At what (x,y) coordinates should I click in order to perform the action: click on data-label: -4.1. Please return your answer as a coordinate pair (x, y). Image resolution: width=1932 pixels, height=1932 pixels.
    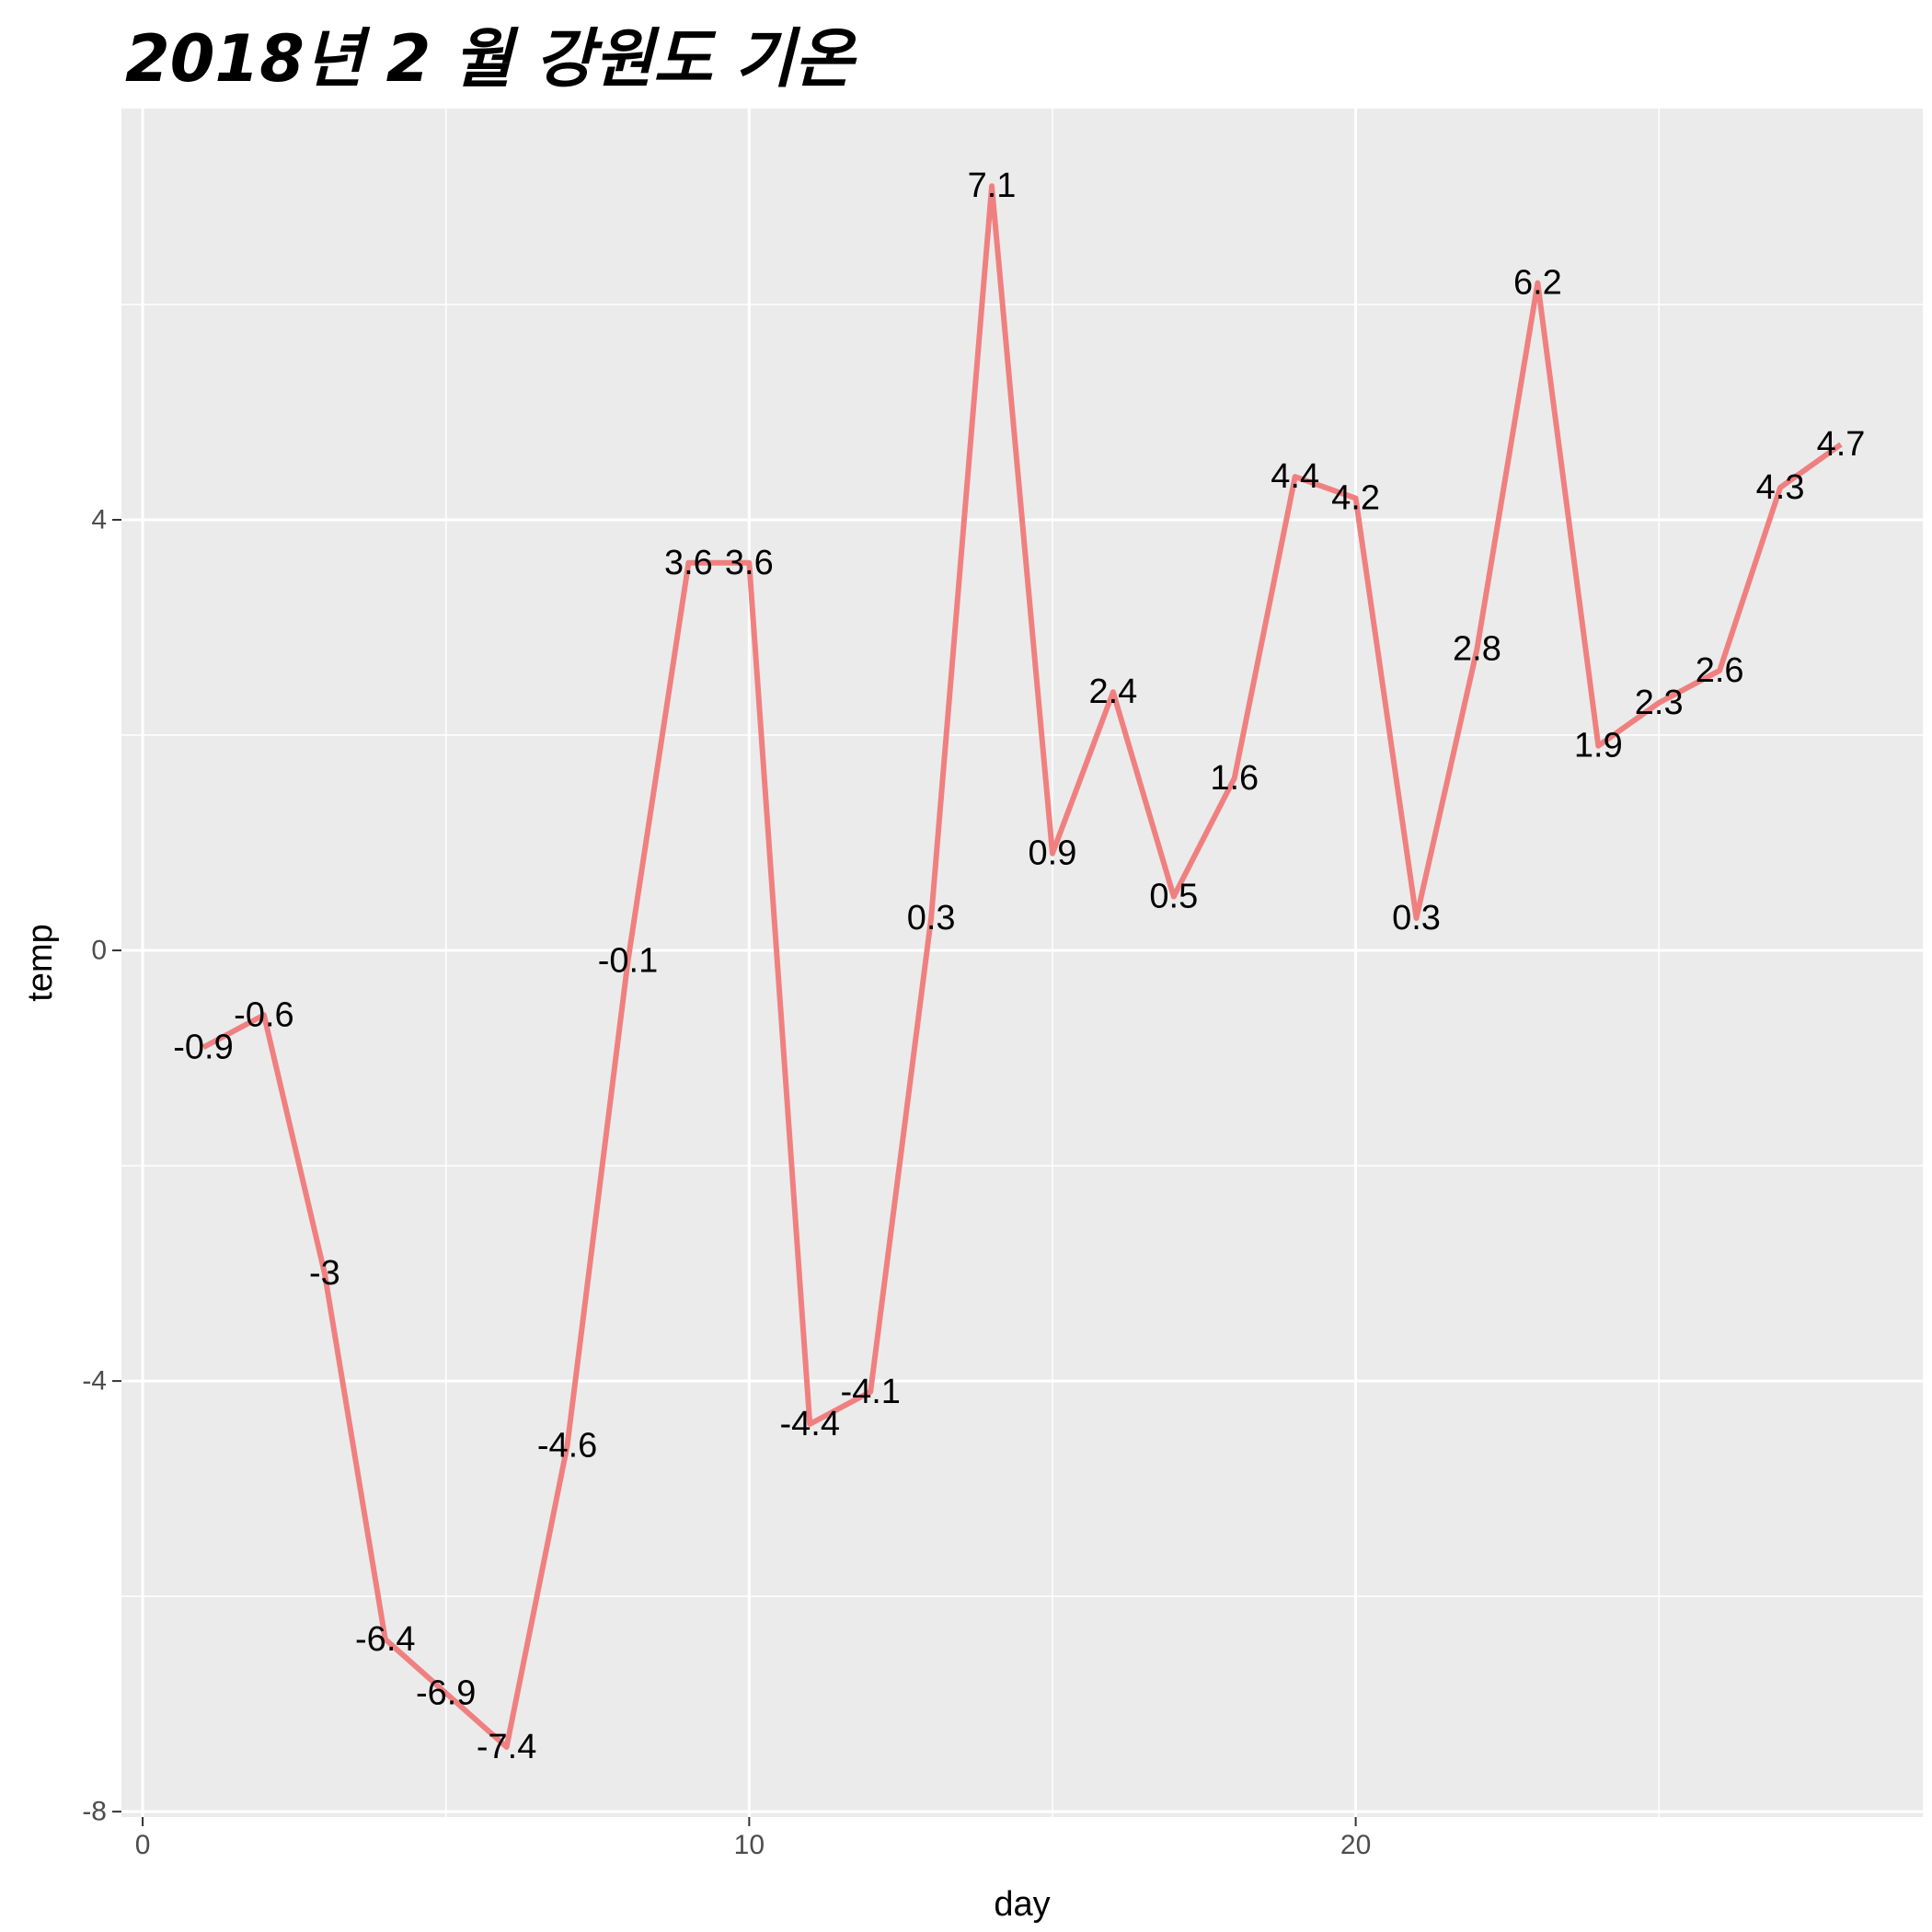
    Looking at the image, I should click on (870, 1392).